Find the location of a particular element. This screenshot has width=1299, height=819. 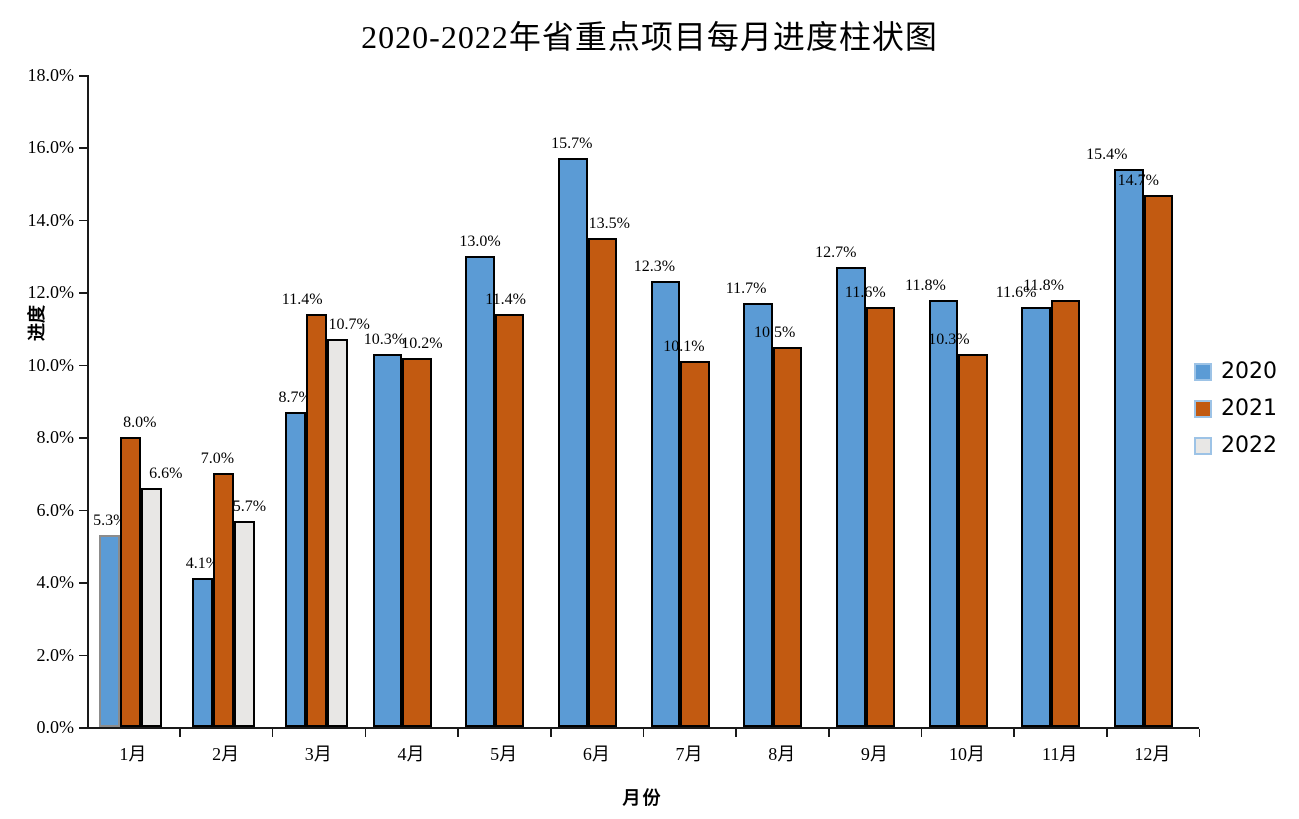

legend: 2020 2021 2022 is located at coordinates (1235, 415).